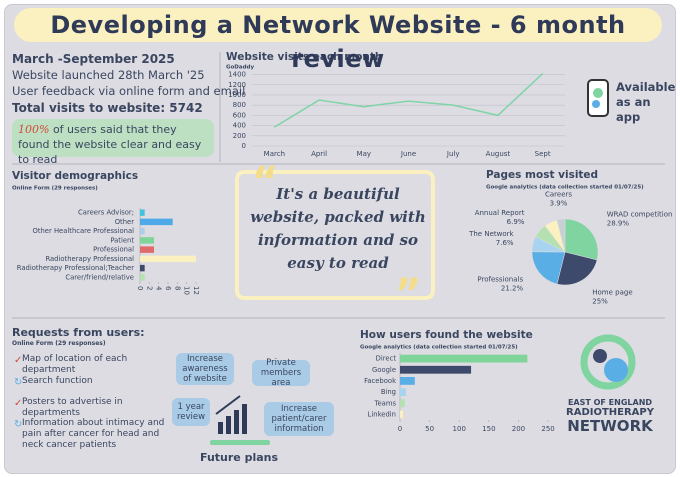  I want to click on people-icon, so click(240, 442).